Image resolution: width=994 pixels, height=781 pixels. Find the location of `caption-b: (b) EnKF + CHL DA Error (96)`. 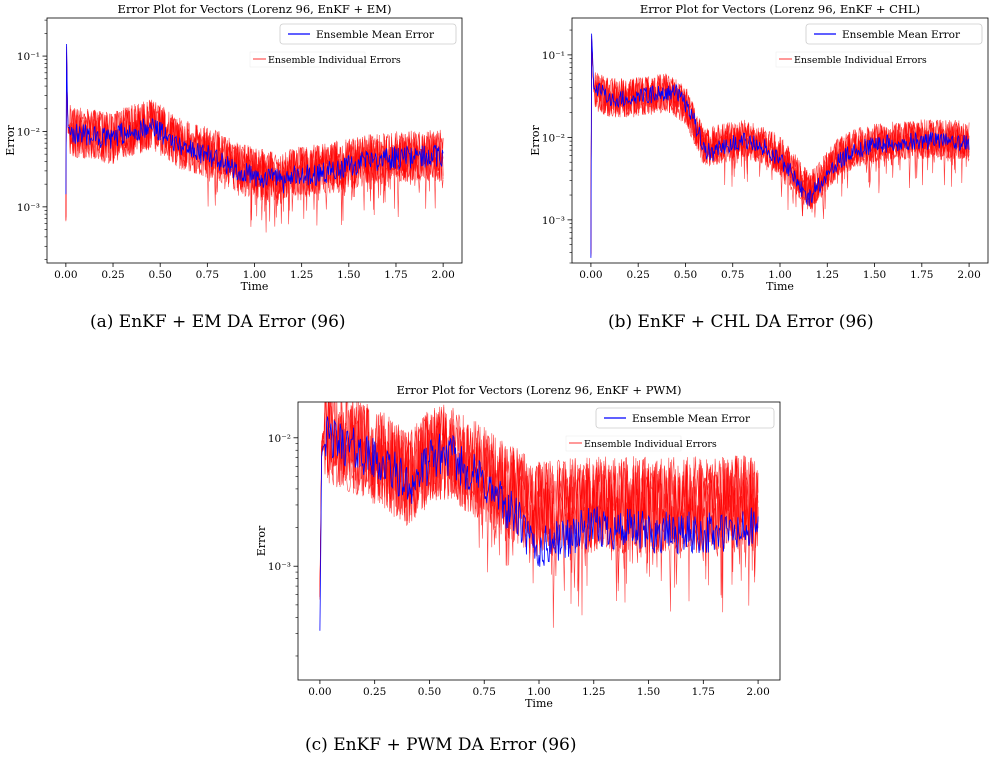

caption-b: (b) EnKF + CHL DA Error (96) is located at coordinates (741, 322).